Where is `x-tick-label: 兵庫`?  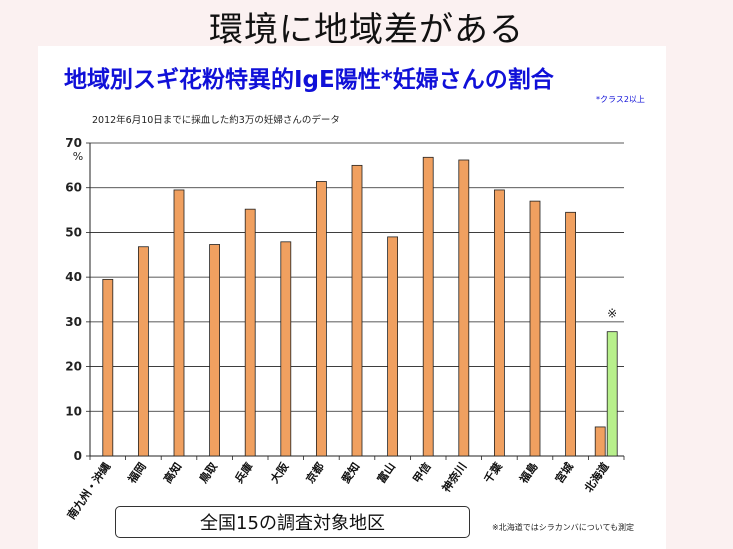
x-tick-label: 兵庫 is located at coordinates (244, 473).